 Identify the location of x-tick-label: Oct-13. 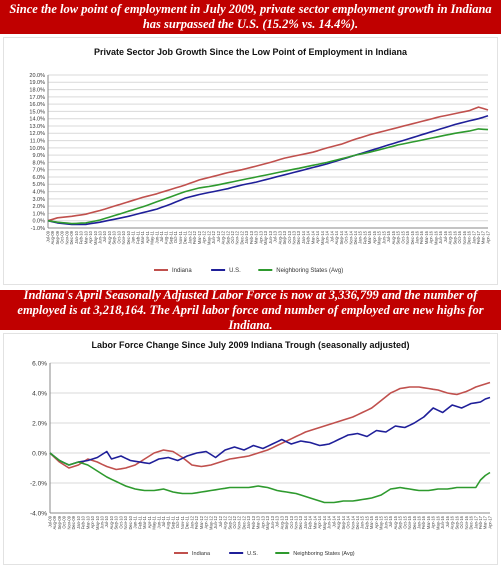
(289, 236).